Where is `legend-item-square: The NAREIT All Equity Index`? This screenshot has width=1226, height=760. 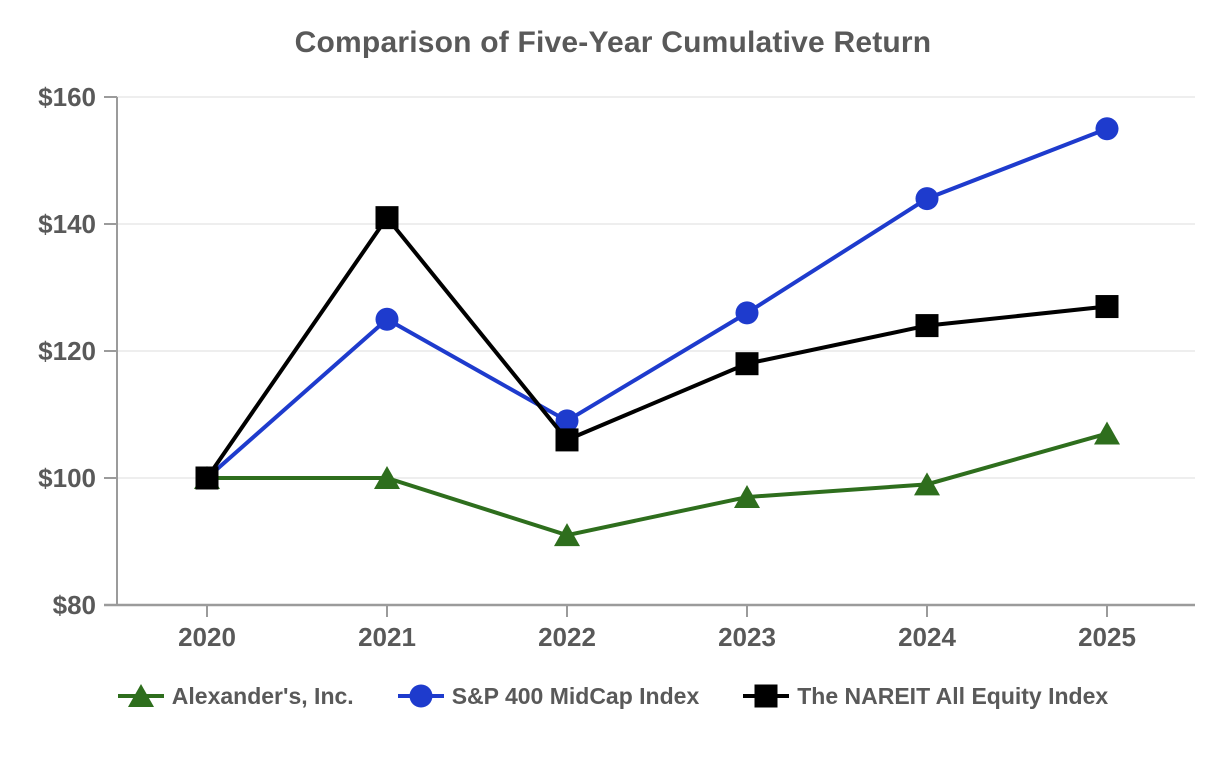
legend-item-square: The NAREIT All Equity Index is located at coordinates (925, 696).